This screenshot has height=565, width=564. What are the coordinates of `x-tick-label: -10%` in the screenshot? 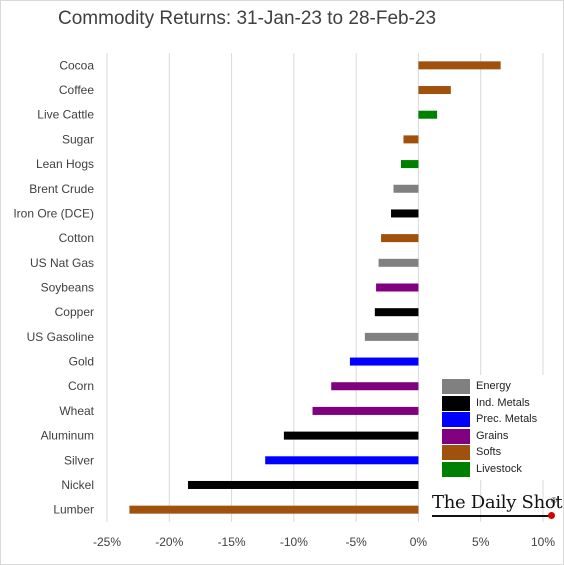 It's located at (294, 542).